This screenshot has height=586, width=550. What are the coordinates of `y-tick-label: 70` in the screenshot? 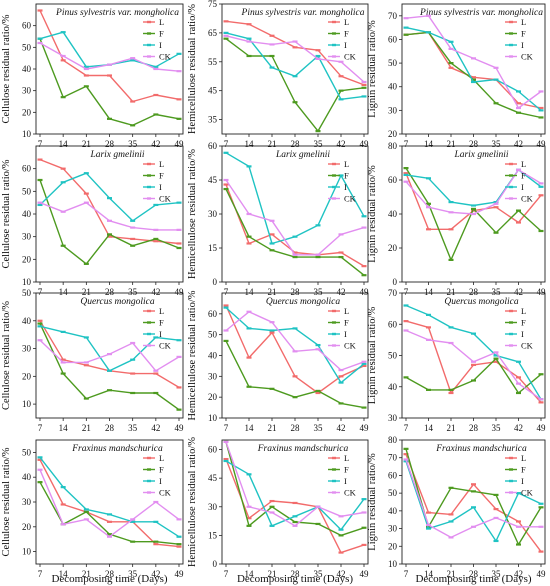 It's located at (393, 293).